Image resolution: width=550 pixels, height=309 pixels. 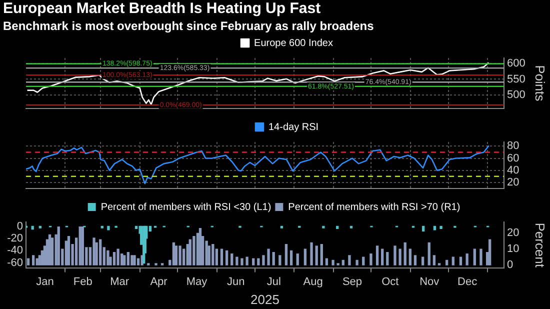 I want to click on y-tick-label: 60, so click(x=513, y=158).